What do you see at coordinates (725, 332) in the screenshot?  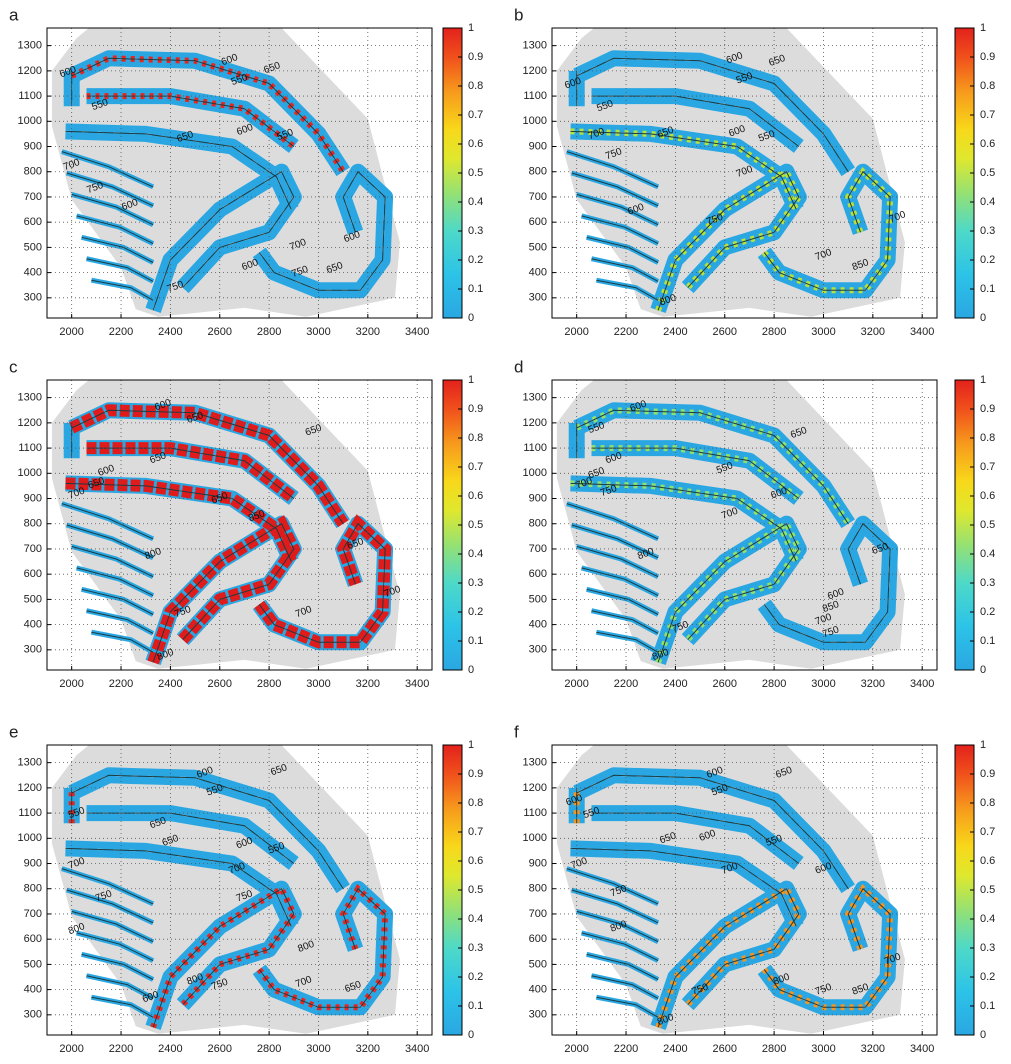 I see `x-tick-label: 2600` at bounding box center [725, 332].